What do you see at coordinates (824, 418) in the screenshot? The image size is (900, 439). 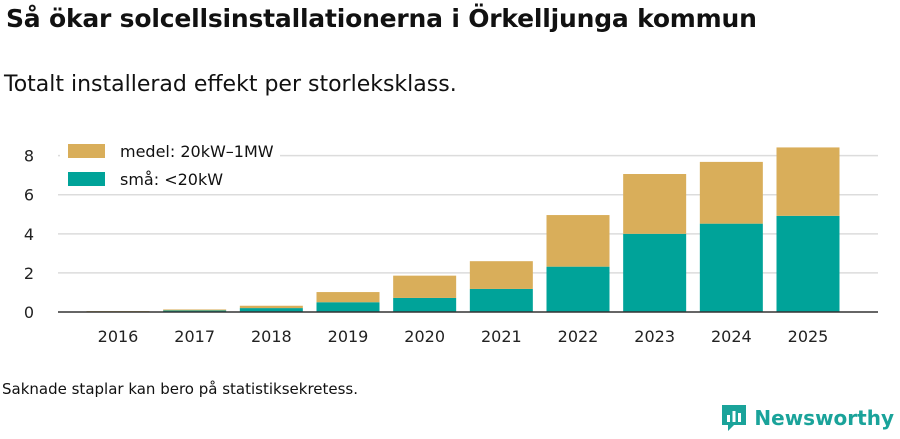 I see `brand-name: Newsworthy` at bounding box center [824, 418].